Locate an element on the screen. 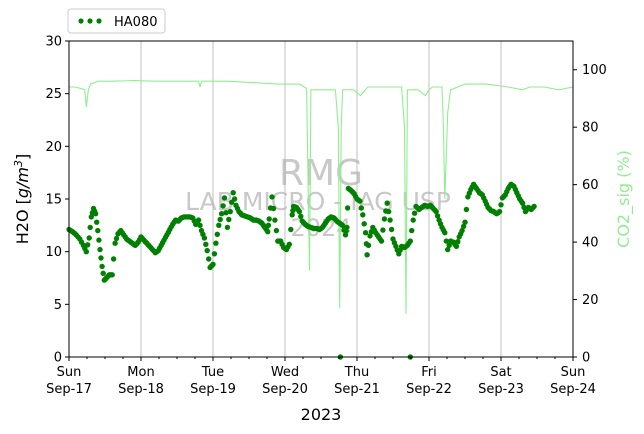 This screenshot has height=434, width=644. left-y-tick-label: 5 is located at coordinates (58, 305).